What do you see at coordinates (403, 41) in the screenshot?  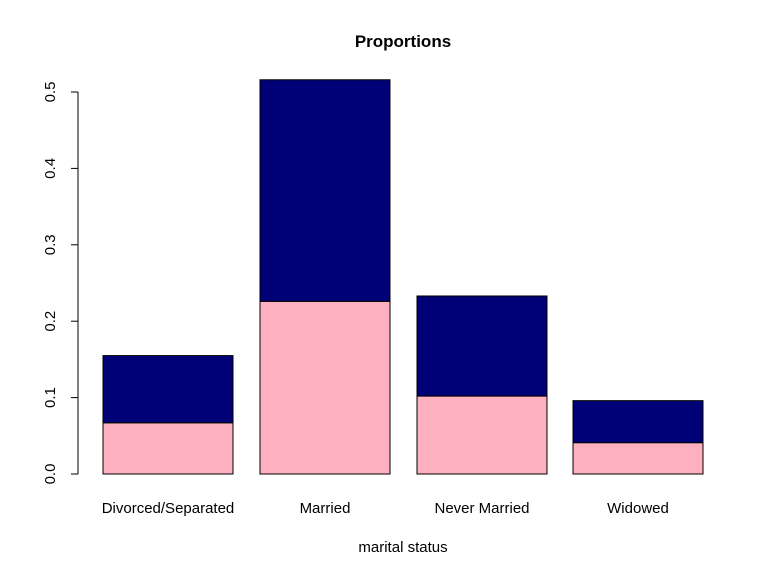 I see `chart-title: Proportions` at bounding box center [403, 41].